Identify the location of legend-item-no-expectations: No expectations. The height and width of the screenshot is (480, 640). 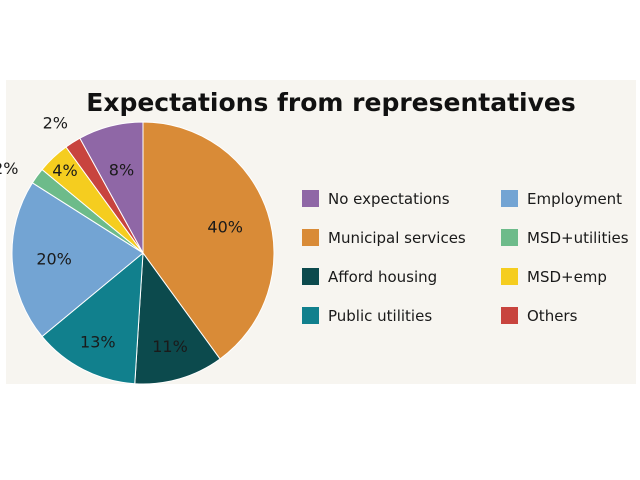
(376, 199).